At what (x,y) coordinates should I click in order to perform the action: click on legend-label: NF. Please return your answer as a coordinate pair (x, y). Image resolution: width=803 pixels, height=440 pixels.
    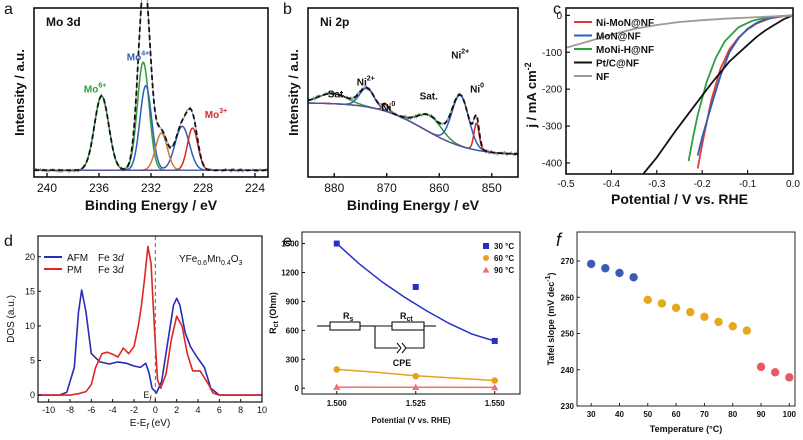
    Looking at the image, I should click on (602, 77).